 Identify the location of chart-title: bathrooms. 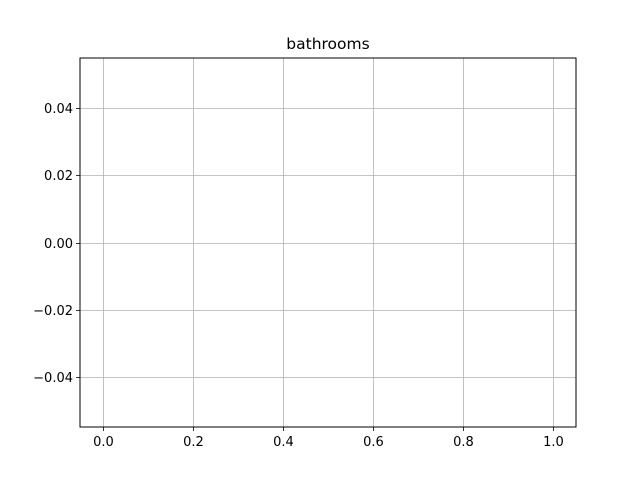
(327, 44).